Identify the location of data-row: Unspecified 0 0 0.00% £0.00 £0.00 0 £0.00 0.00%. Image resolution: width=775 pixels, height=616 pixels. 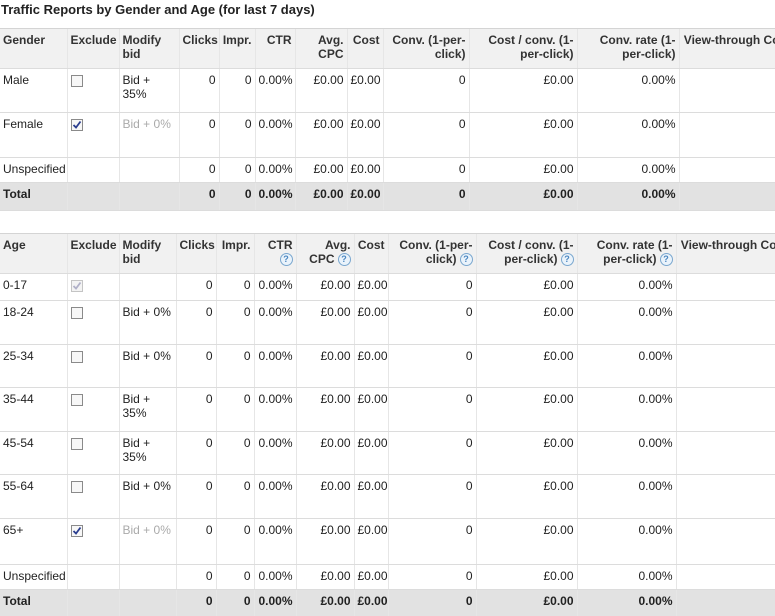
(387, 577).